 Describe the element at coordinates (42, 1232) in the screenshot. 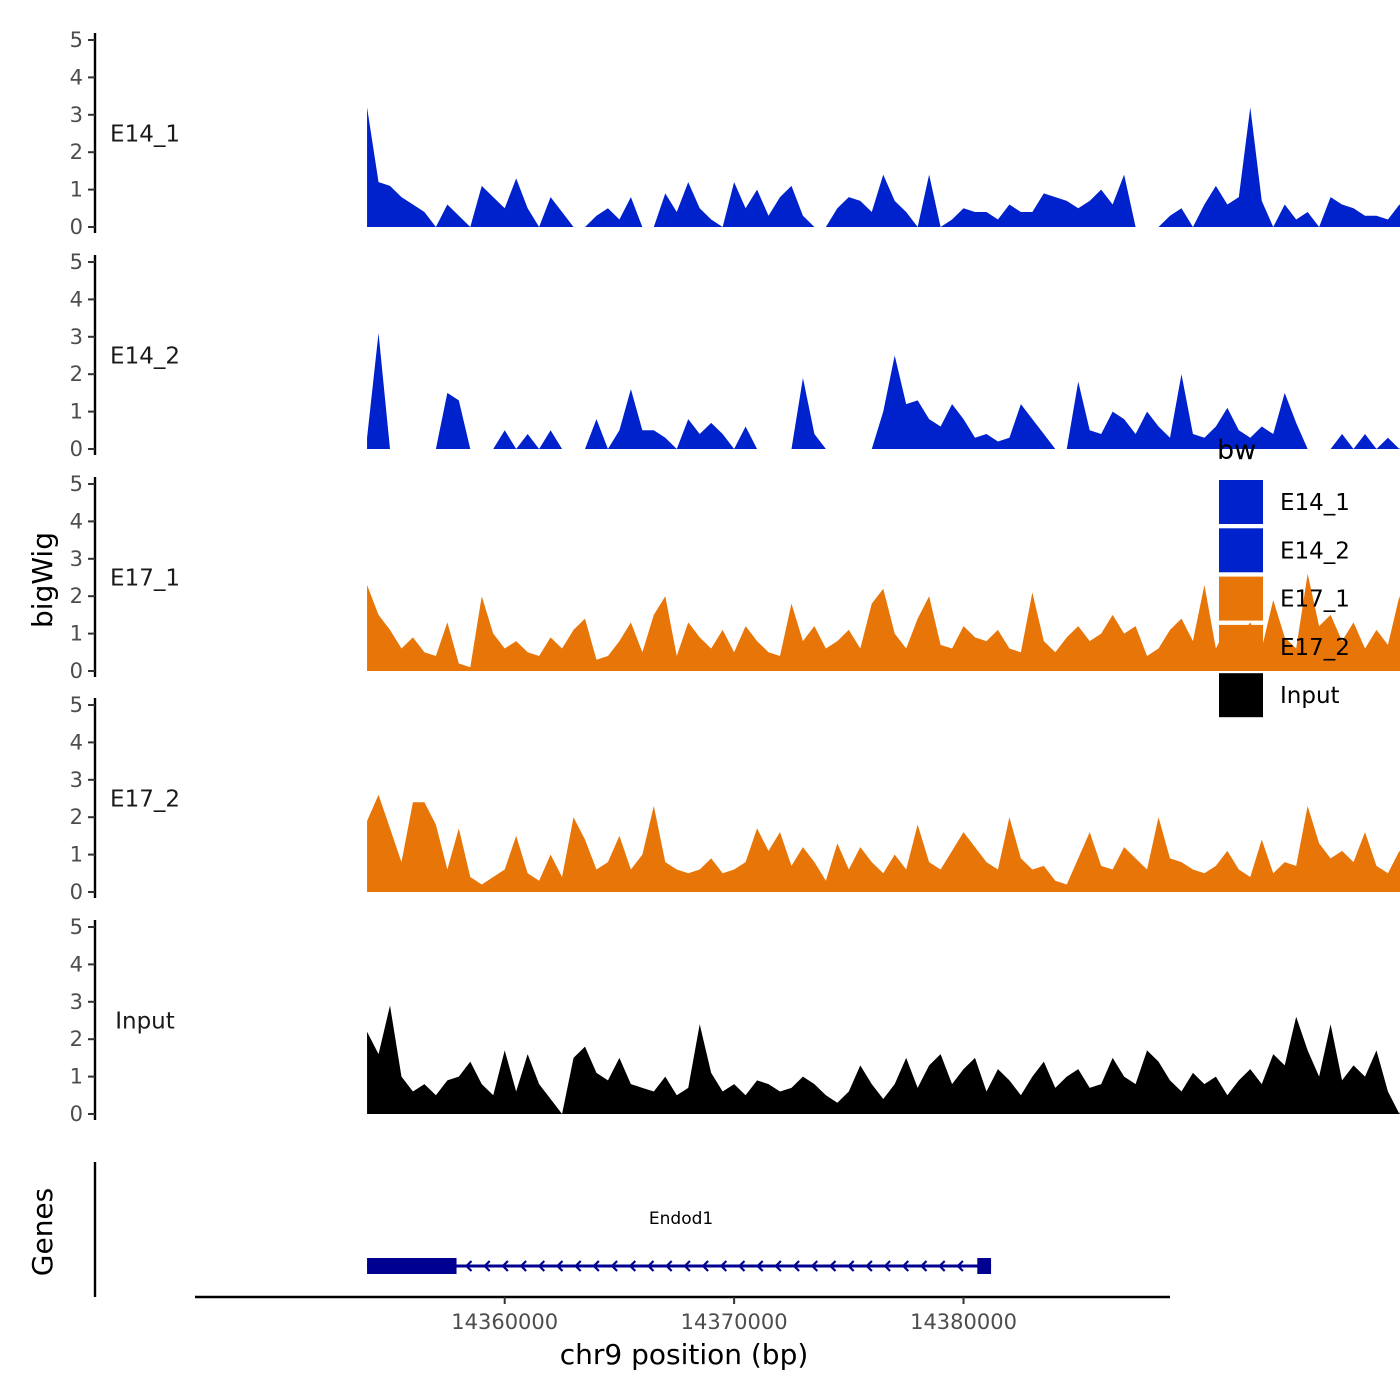

I see `genes-axis-title: Genes` at that location.